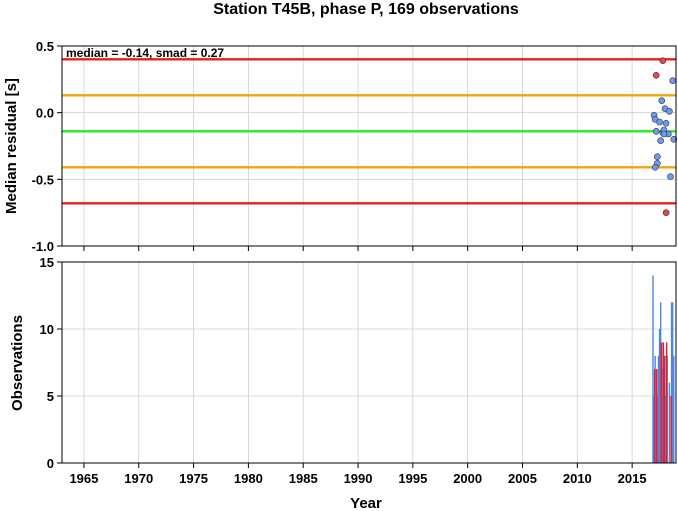  I want to click on residual-ytick-label-2: -0.5, so click(43, 179).